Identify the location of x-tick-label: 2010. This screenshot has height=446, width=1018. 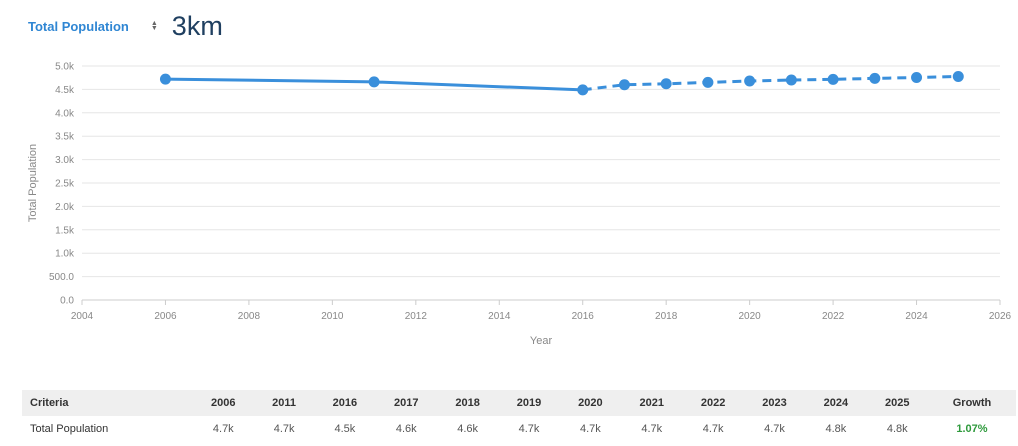
(332, 316).